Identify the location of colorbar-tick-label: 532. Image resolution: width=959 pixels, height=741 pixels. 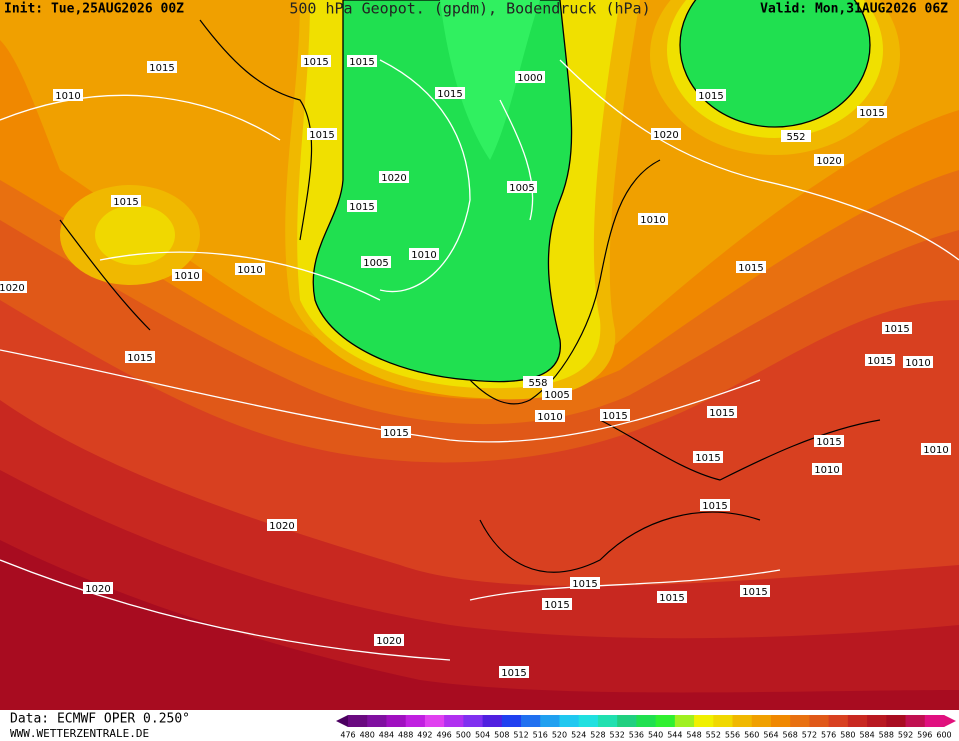
(617, 735).